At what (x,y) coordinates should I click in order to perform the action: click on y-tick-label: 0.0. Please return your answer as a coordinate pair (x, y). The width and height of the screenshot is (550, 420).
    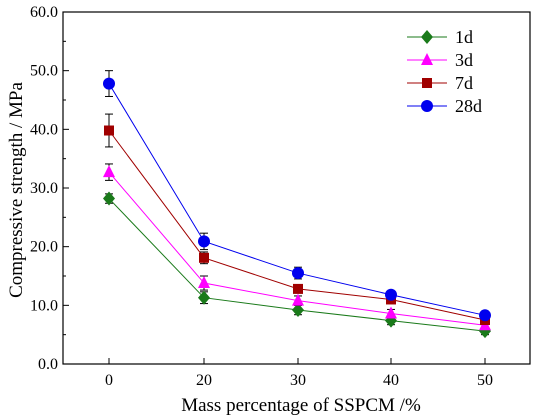
    Looking at the image, I should click on (48, 364).